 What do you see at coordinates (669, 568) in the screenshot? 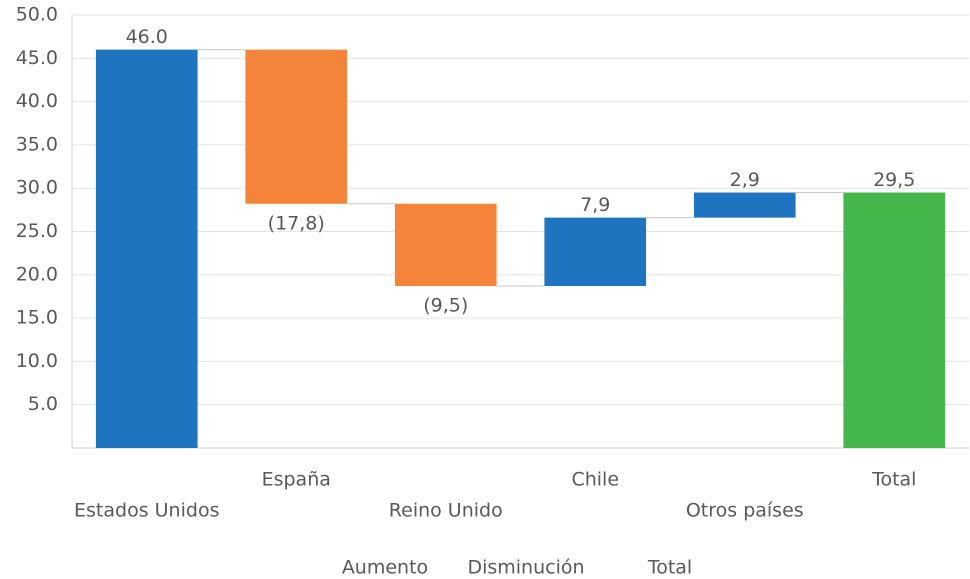
I see `legend-label: Total` at bounding box center [669, 568].